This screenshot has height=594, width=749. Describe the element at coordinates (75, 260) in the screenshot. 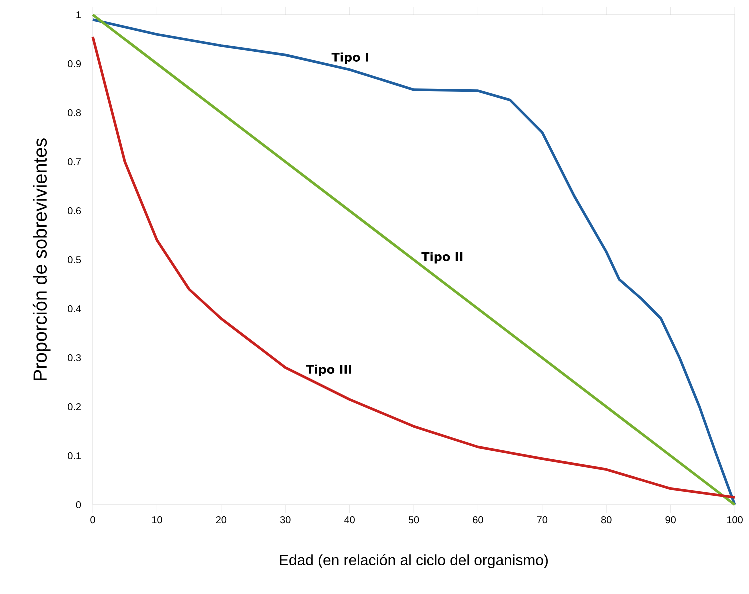

I see `y-tick-label: 0.5` at that location.